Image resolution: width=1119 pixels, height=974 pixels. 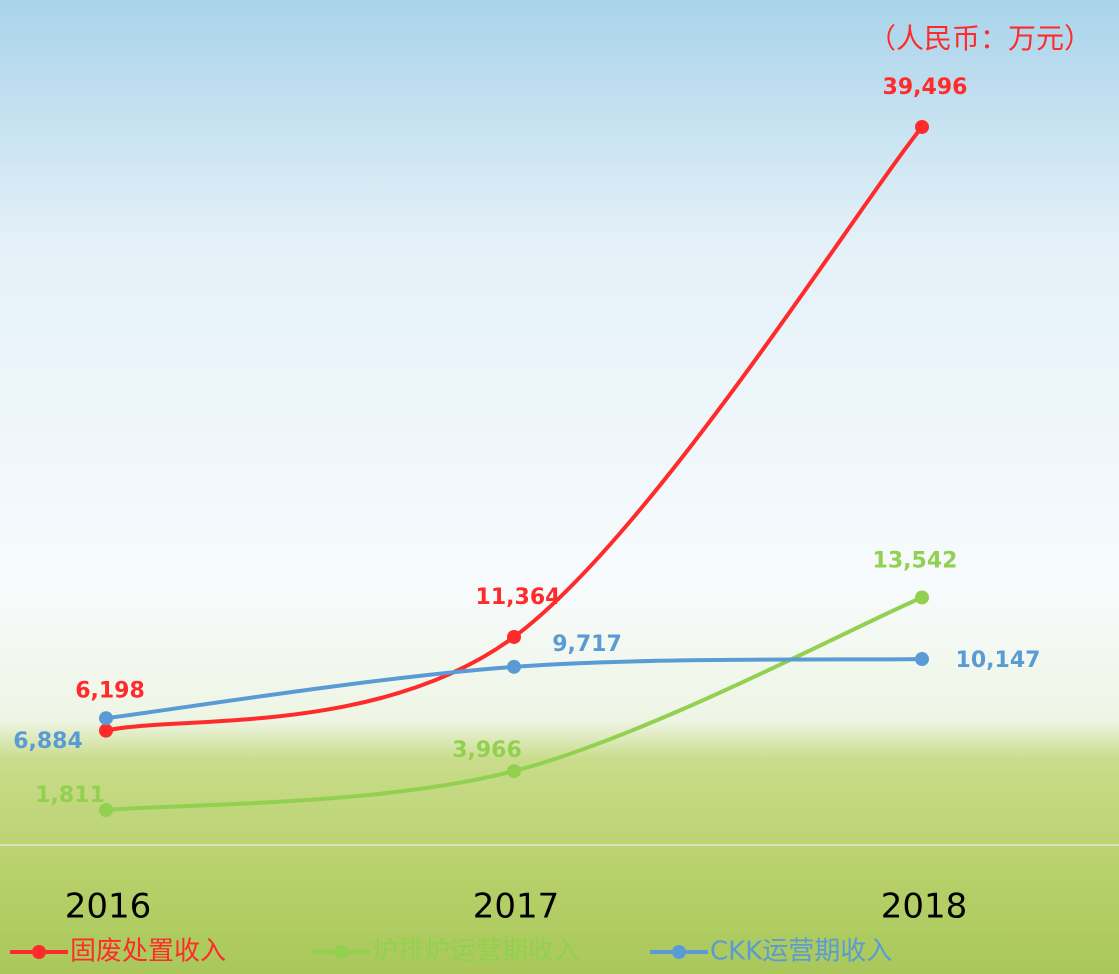 What do you see at coordinates (110, 691) in the screenshot?
I see `data-label: 6,198` at bounding box center [110, 691].